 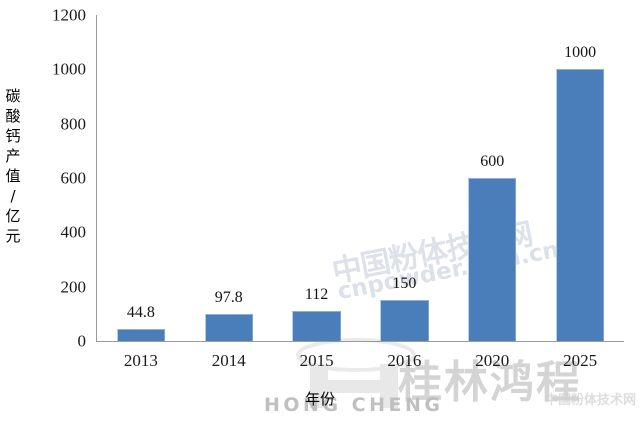 What do you see at coordinates (69, 69) in the screenshot?
I see `y-axis-tick-label: 1000` at bounding box center [69, 69].